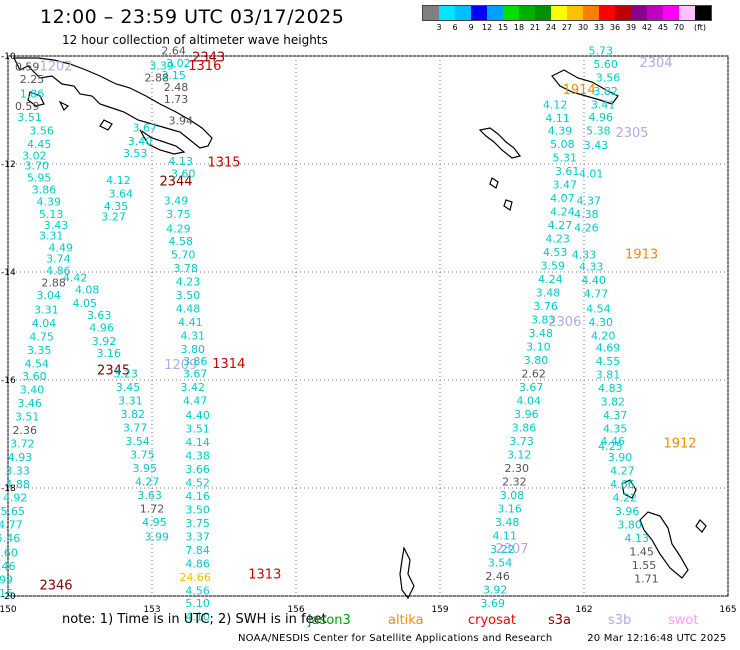 The width and height of the screenshot is (740, 650). I want to click on wave-height-value: 4.55, so click(608, 361).